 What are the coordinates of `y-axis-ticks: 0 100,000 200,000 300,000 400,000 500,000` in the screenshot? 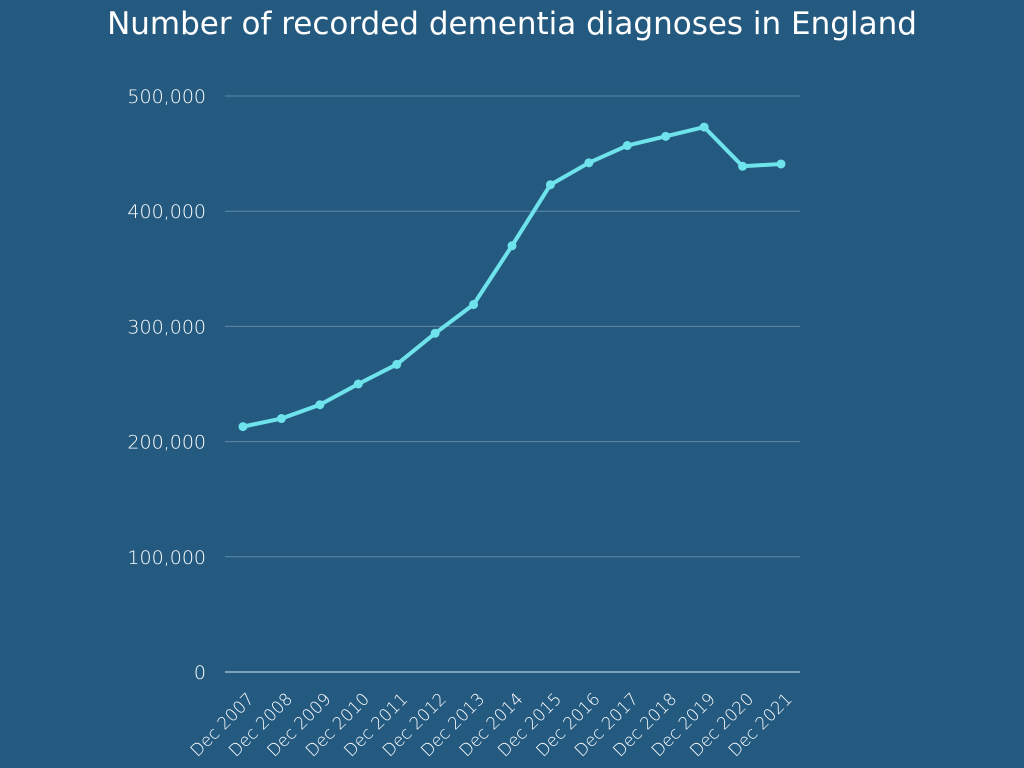 It's located at (166, 385).